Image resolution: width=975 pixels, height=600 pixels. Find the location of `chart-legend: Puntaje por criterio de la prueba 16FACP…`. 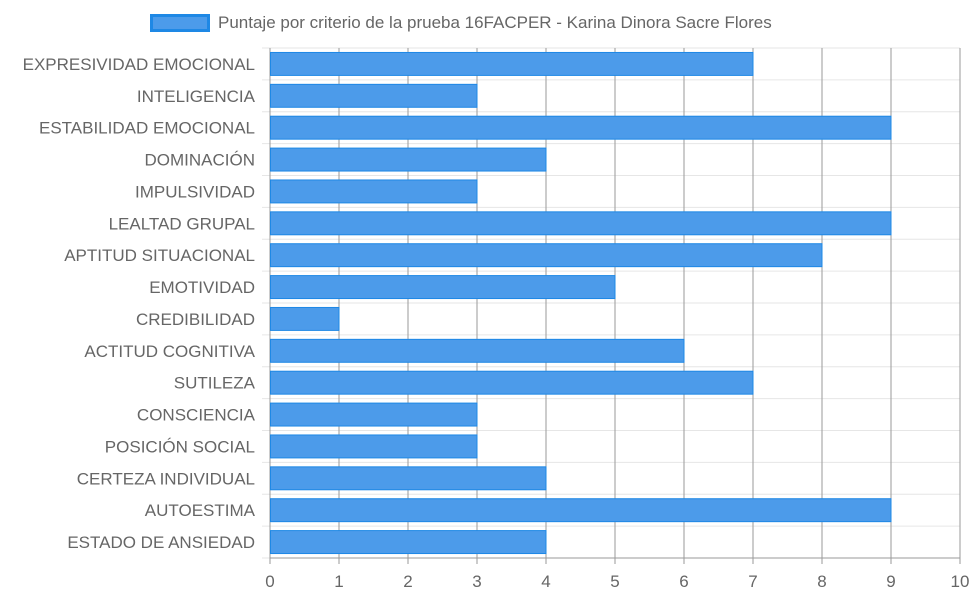

chart-legend: Puntaje por criterio de la prueba 16FACP… is located at coordinates (461, 23).